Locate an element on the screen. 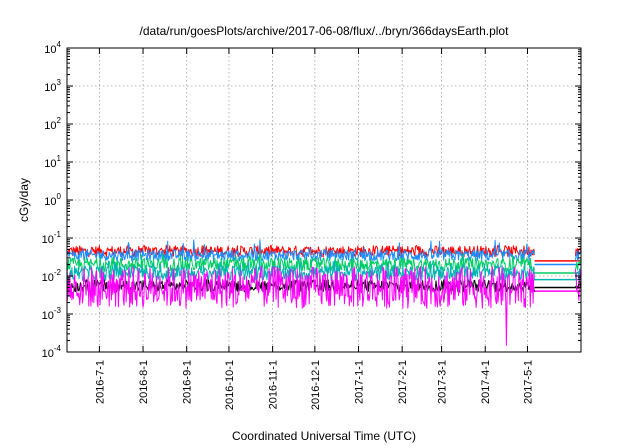 This screenshot has height=448, width=640. y-tick-label: 10³ is located at coordinates (52, 86).